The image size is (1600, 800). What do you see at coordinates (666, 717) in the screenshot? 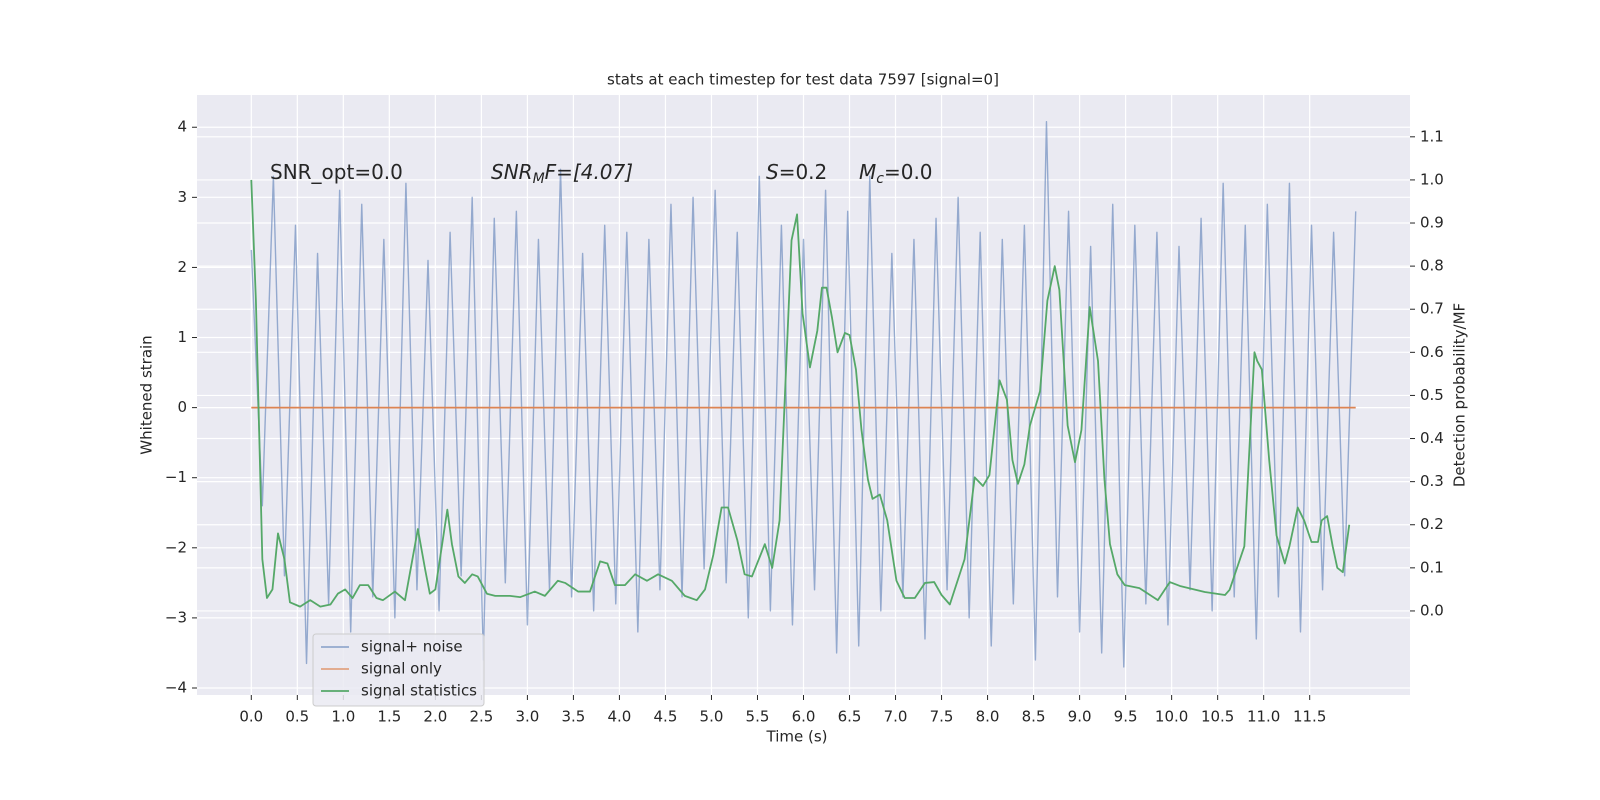
I see `x-tick-label: 4.5` at bounding box center [666, 717].